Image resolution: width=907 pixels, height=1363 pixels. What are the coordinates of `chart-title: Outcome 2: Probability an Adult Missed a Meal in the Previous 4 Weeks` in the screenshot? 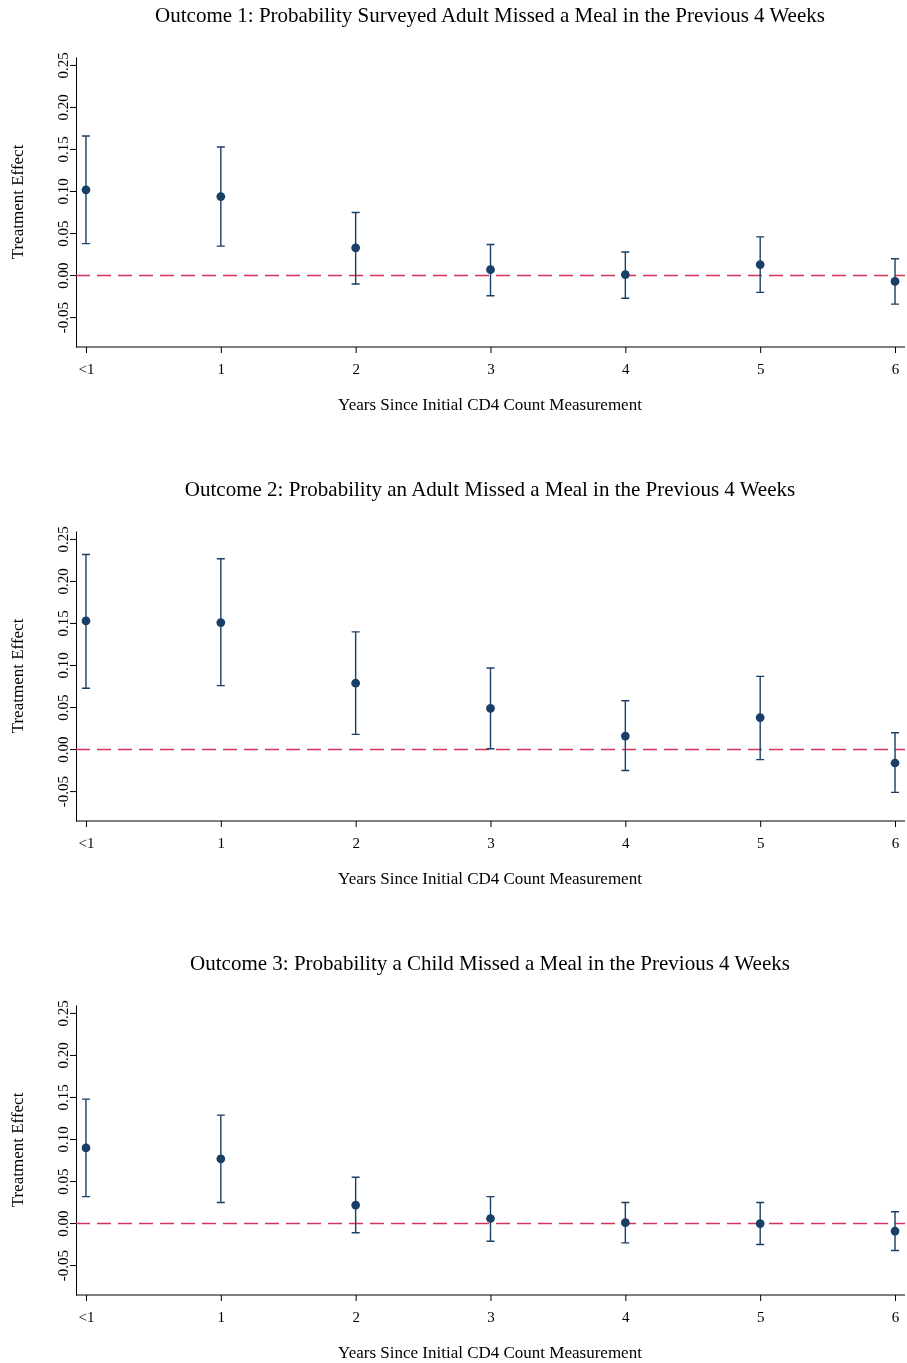 It's located at (490, 489).